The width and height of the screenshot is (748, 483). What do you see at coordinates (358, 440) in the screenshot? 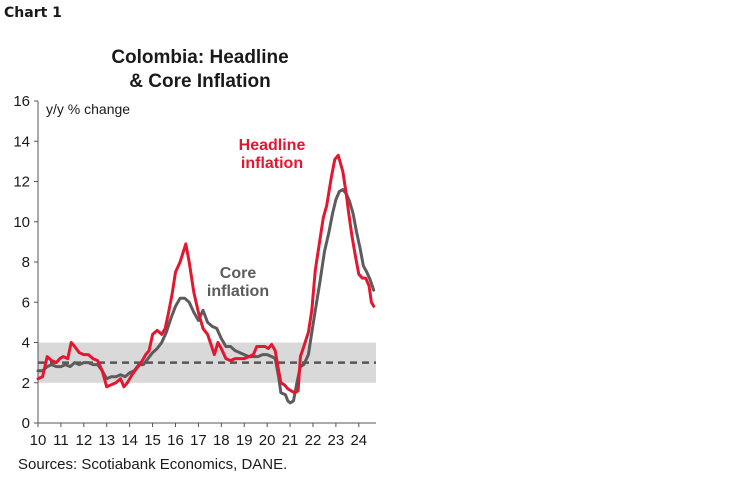
I see `x-tick-label: 24` at bounding box center [358, 440].